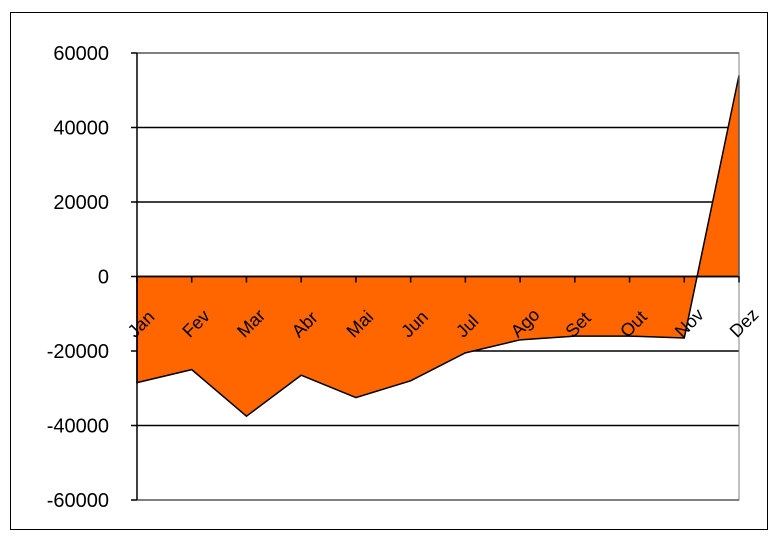 The height and width of the screenshot is (537, 778). I want to click on y-tick-label: -40000, so click(78, 427).